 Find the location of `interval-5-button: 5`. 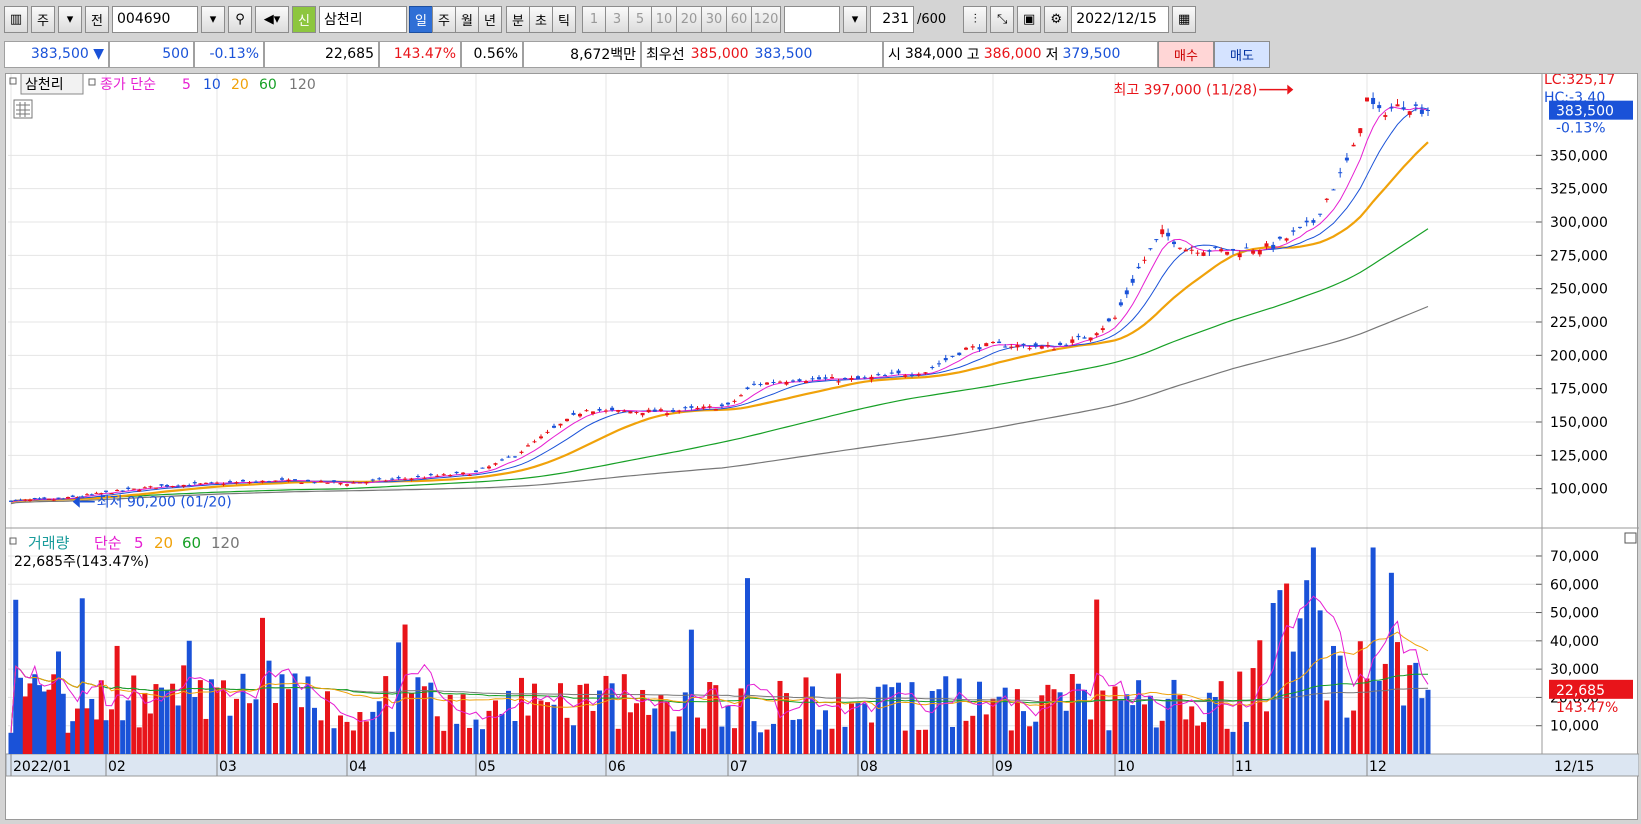

interval-5-button: 5 is located at coordinates (640, 19).